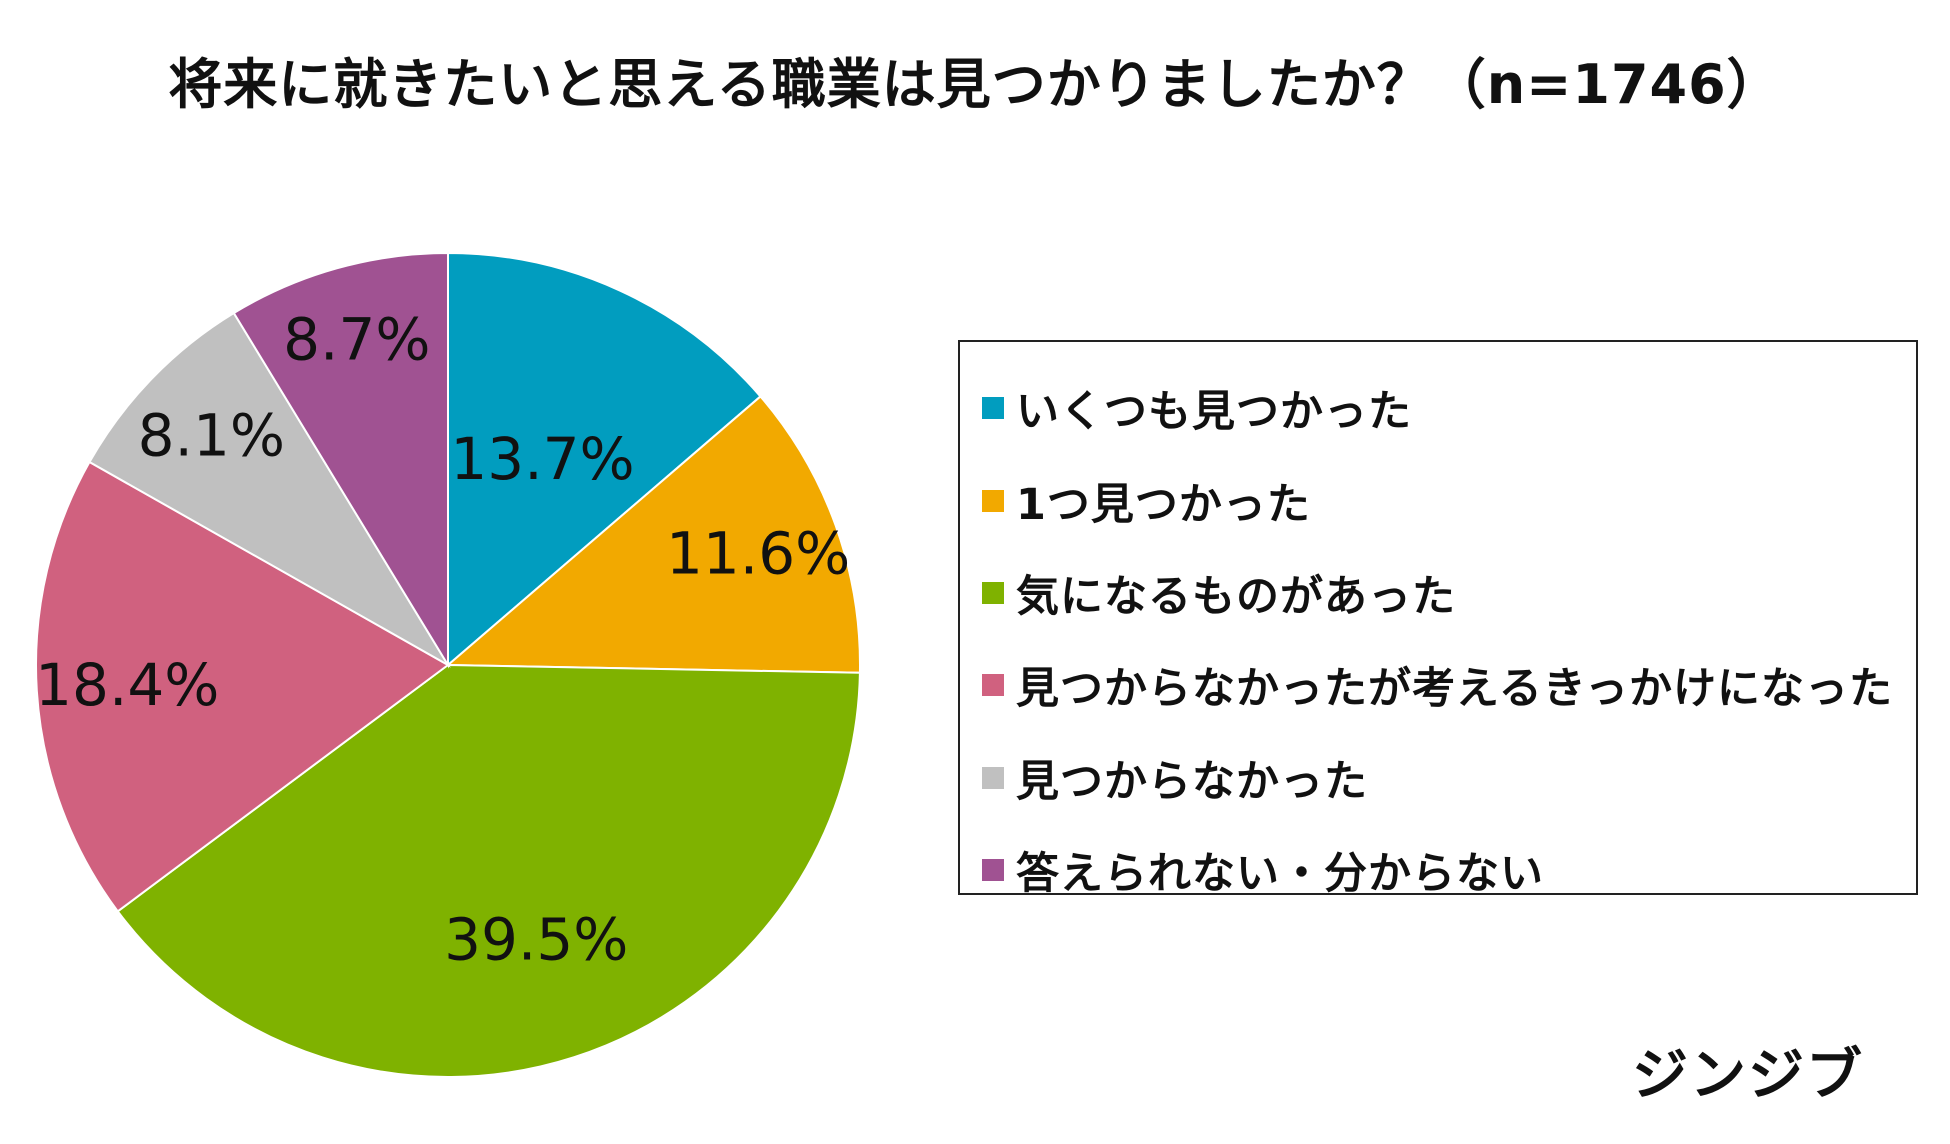 The image size is (1950, 1144). Describe the element at coordinates (542, 459) in the screenshot. I see `pie-slice-label: 13.7%` at that location.